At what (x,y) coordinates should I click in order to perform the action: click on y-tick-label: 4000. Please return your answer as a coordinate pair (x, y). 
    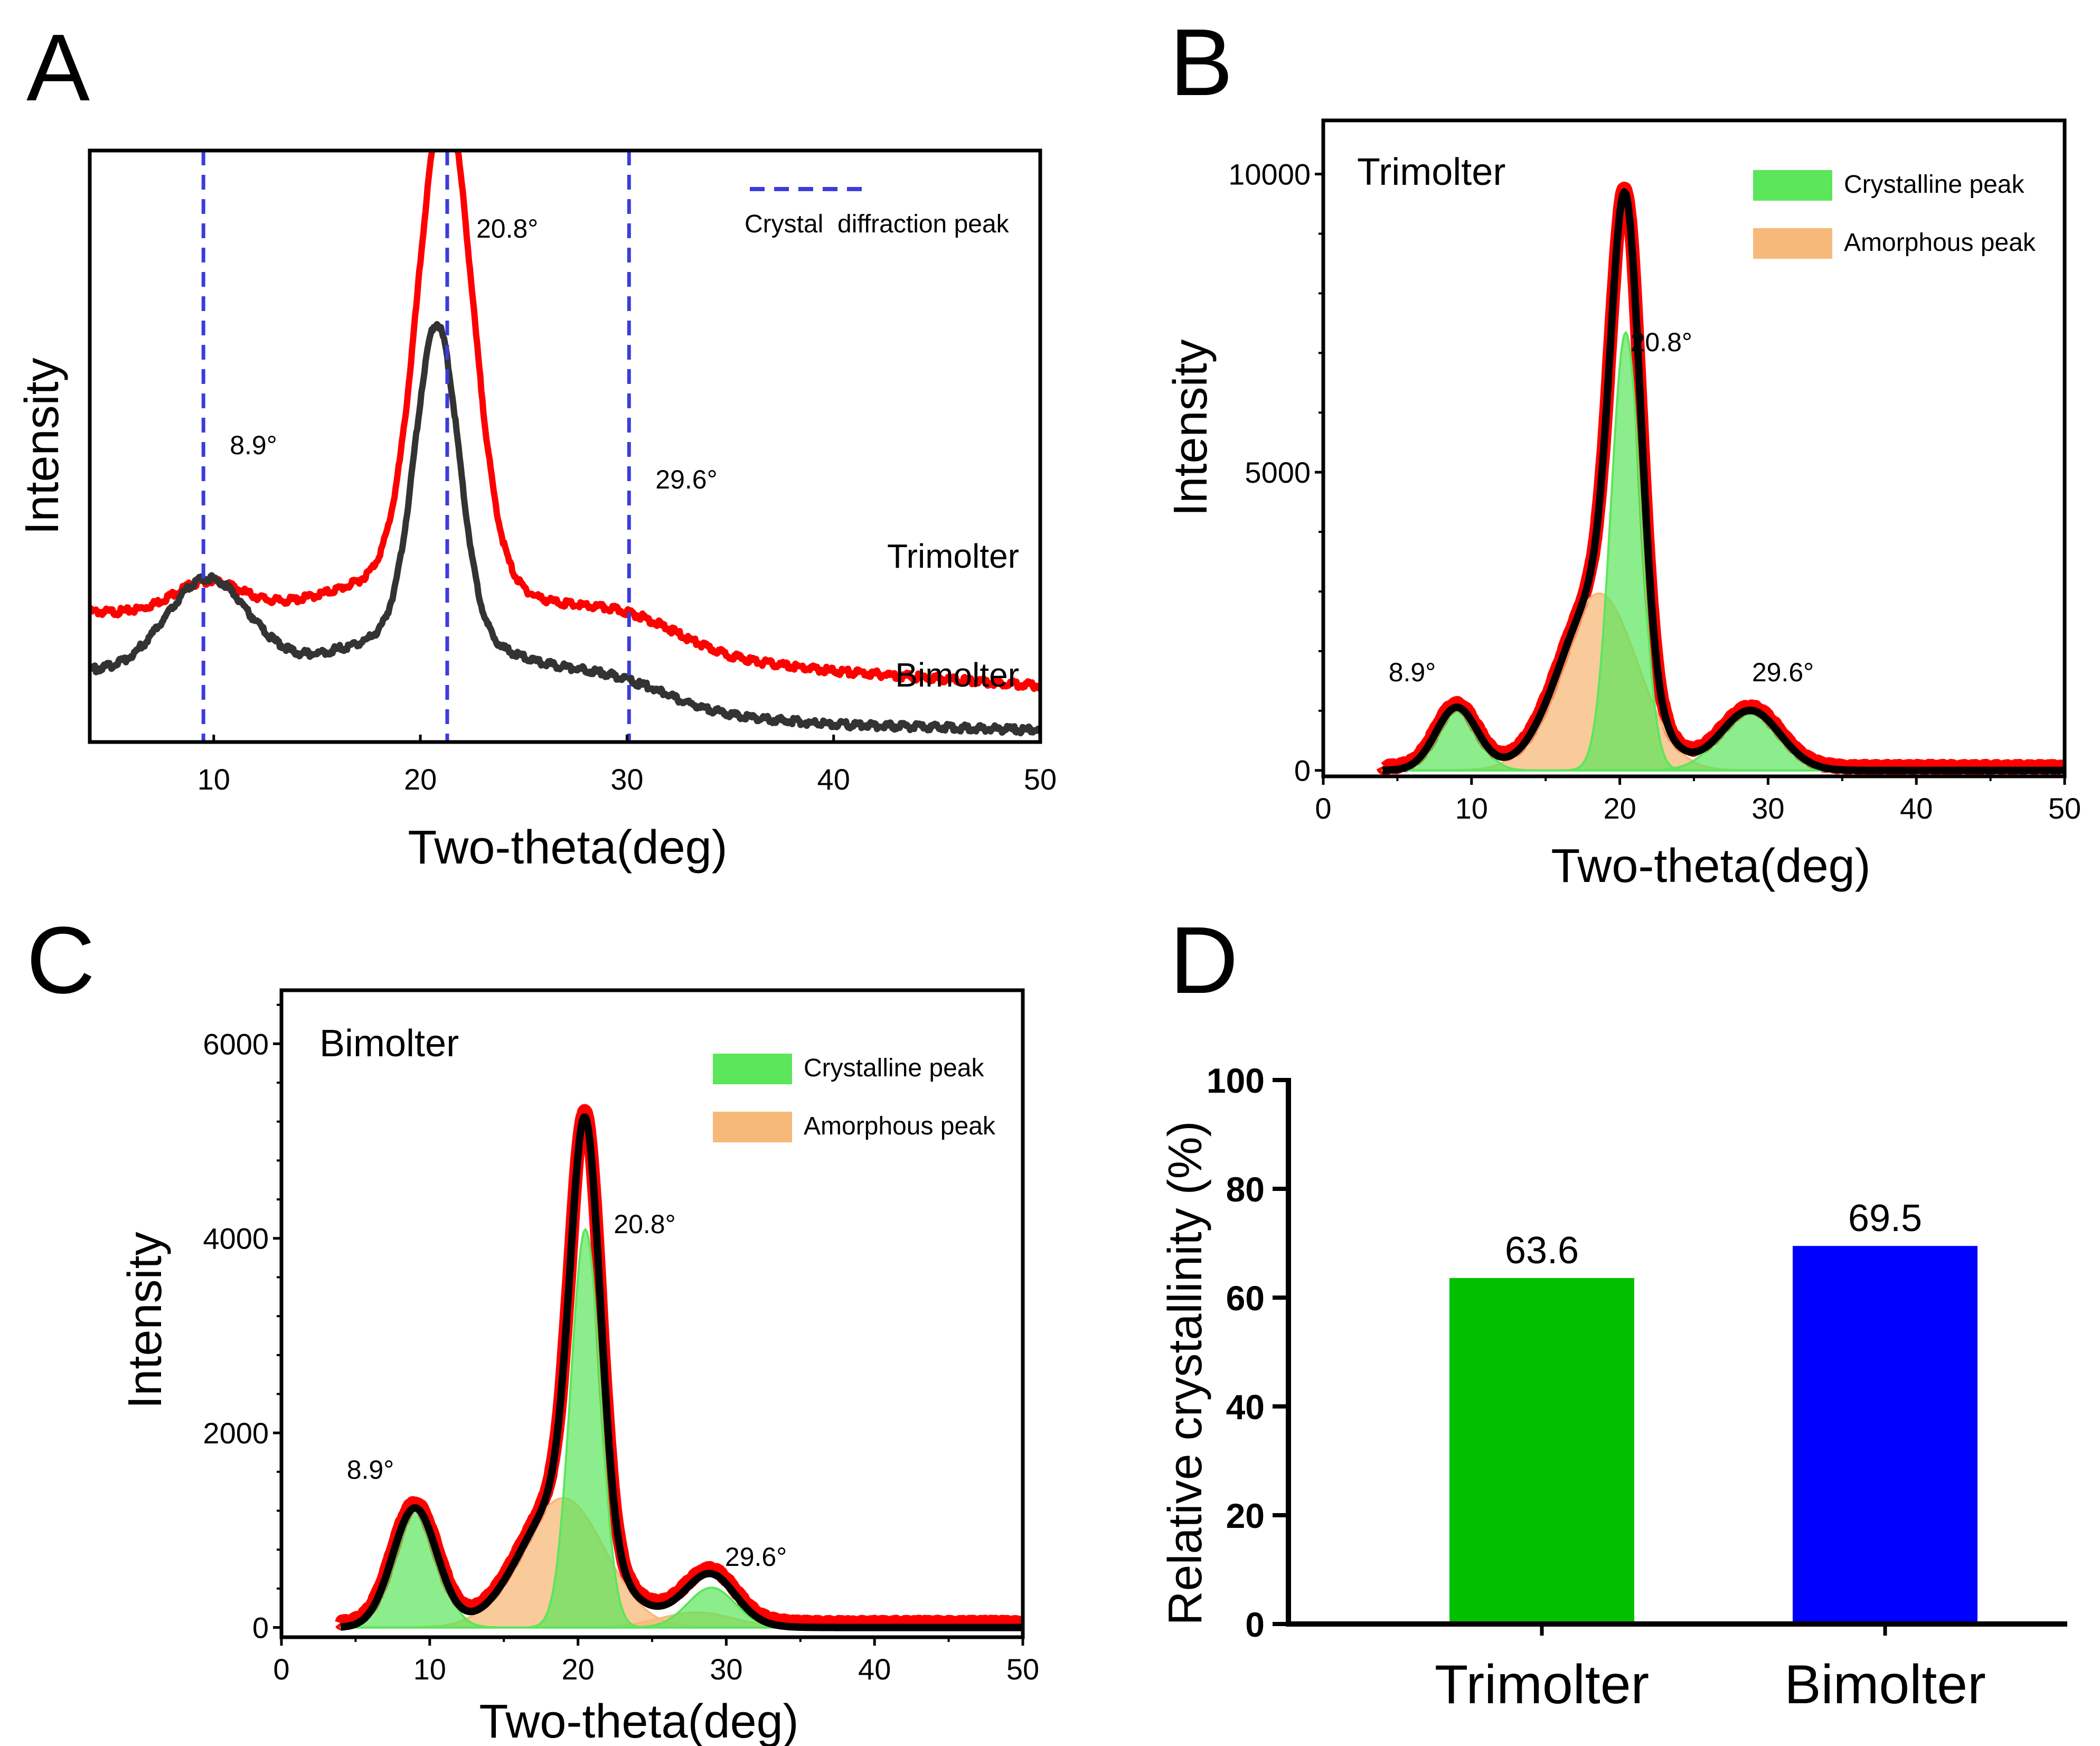
    Looking at the image, I should click on (236, 1238).